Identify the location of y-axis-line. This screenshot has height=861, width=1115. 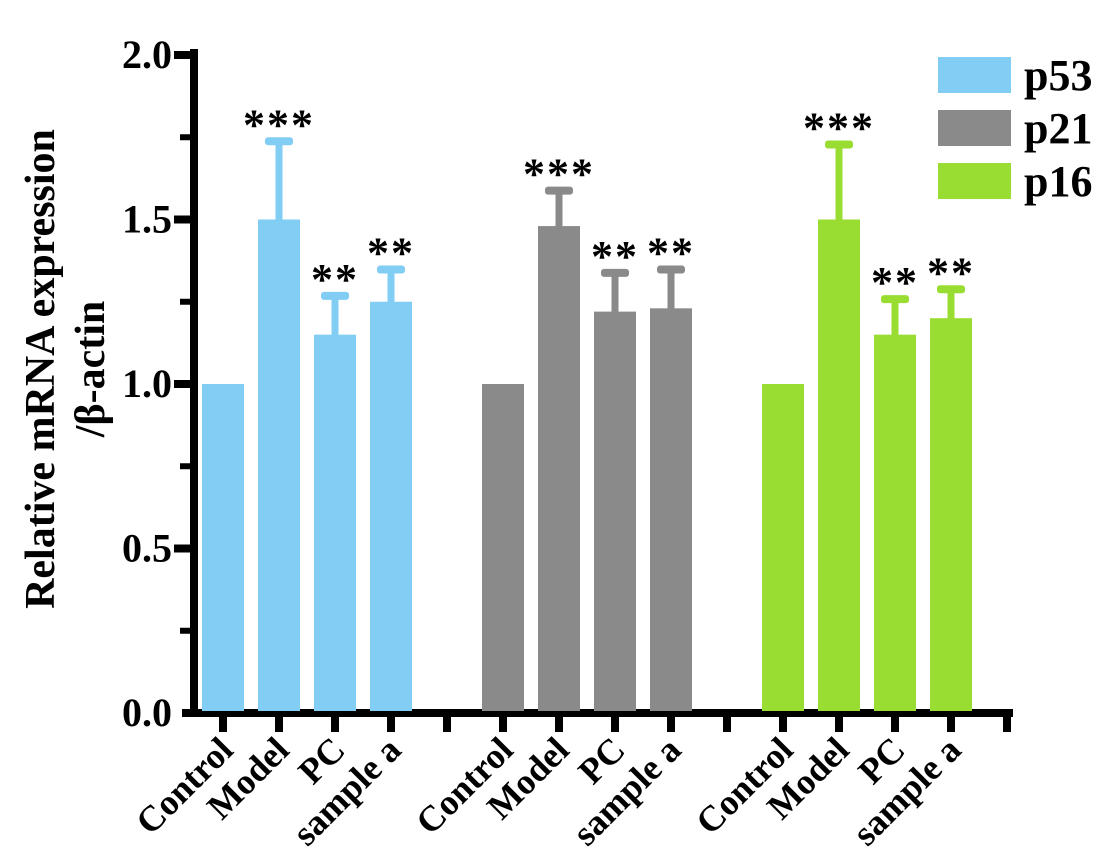
(194, 383).